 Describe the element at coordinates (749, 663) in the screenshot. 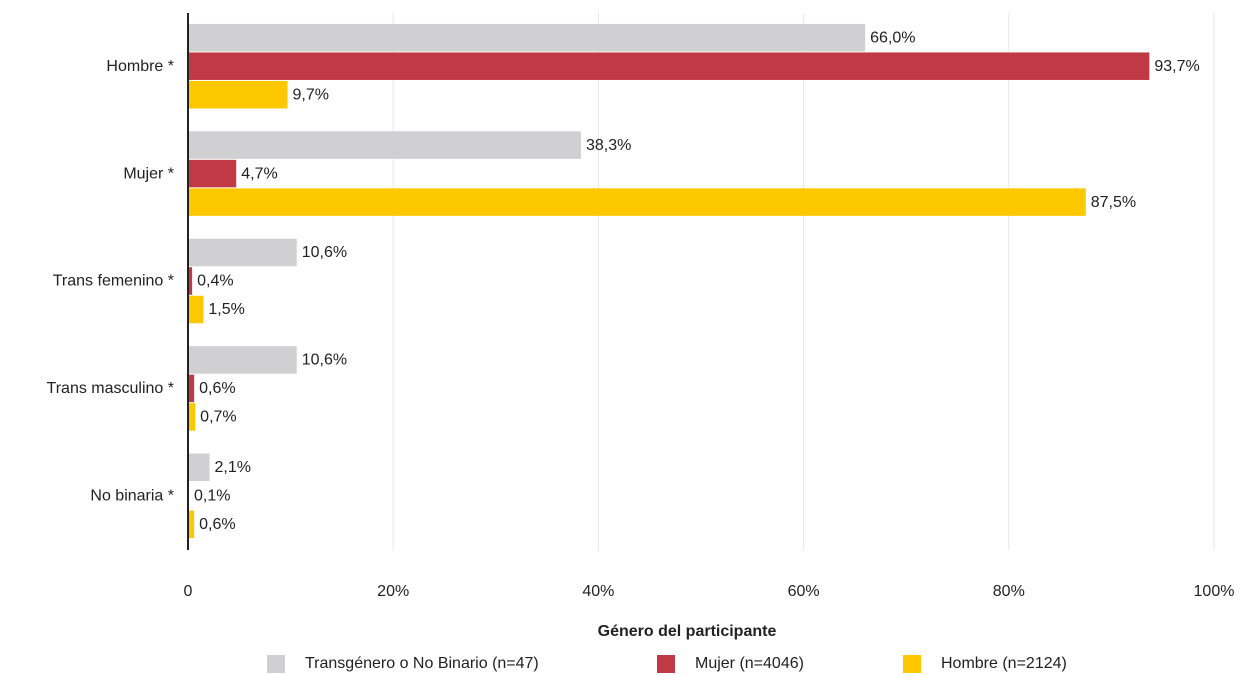

I see `legend-label: Mujer (n=4046)` at that location.